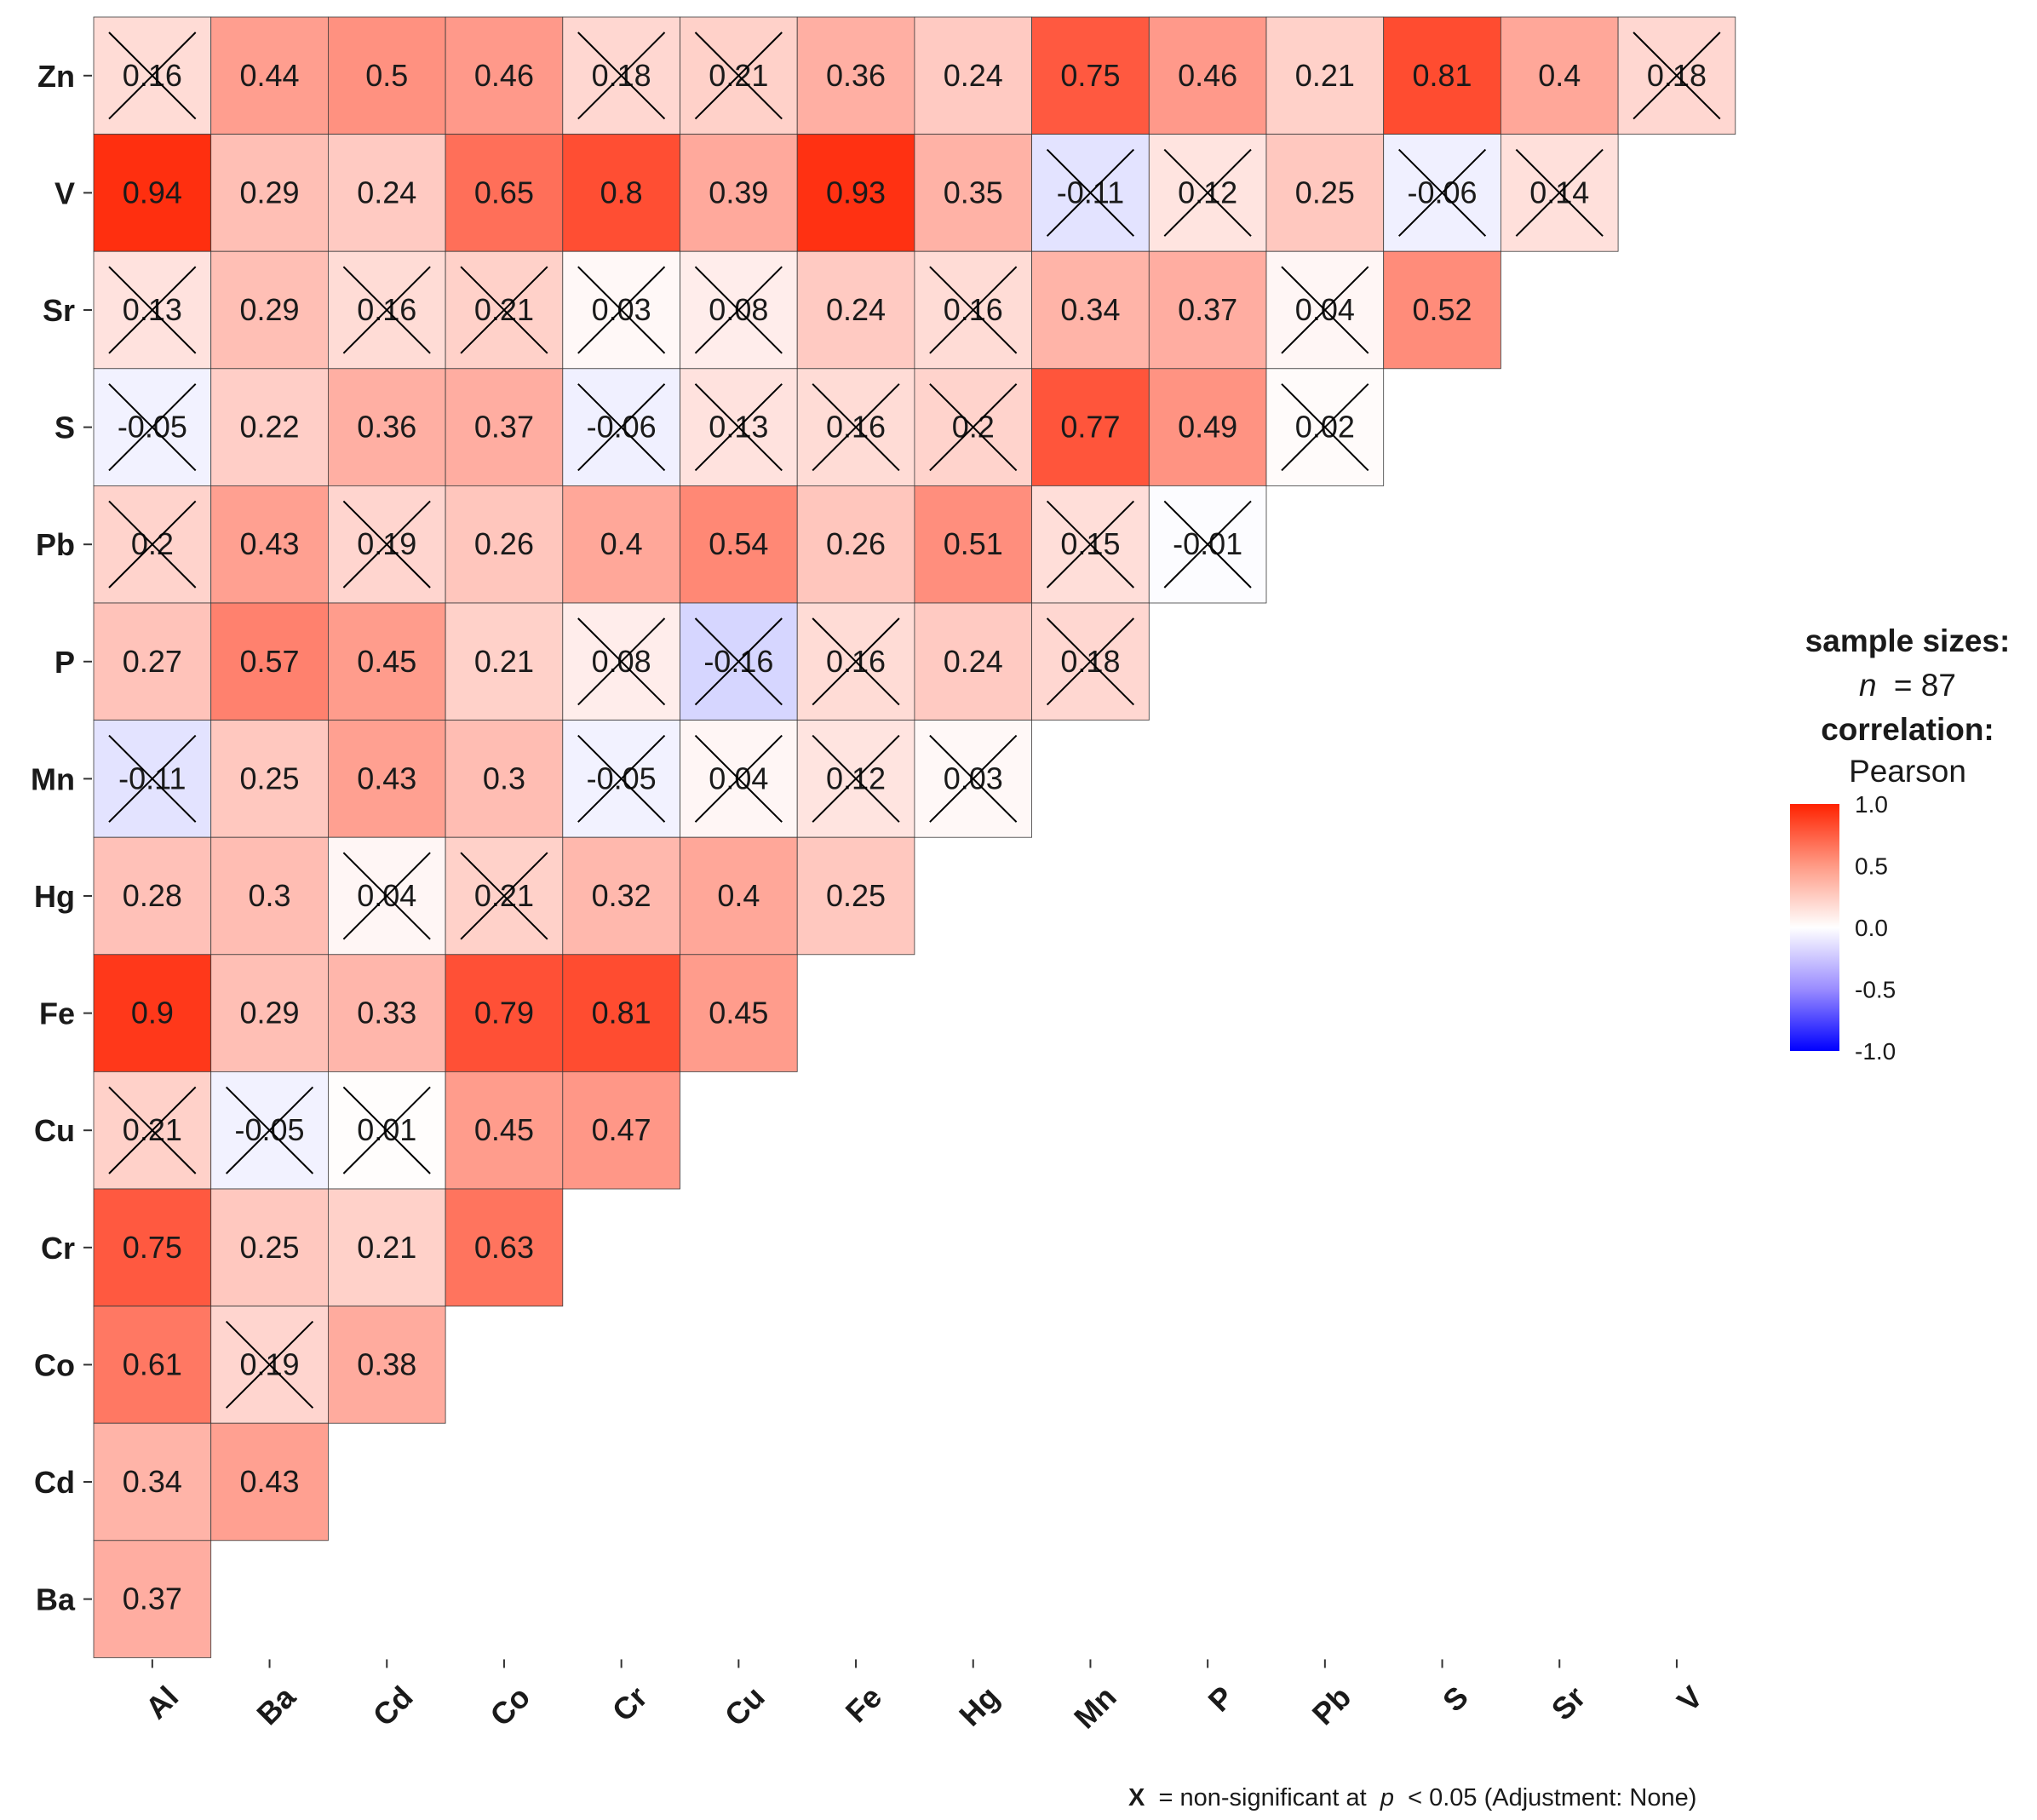 The width and height of the screenshot is (2037, 1820). Describe the element at coordinates (630, 1704) in the screenshot. I see `x-tick-label: Cr` at that location.